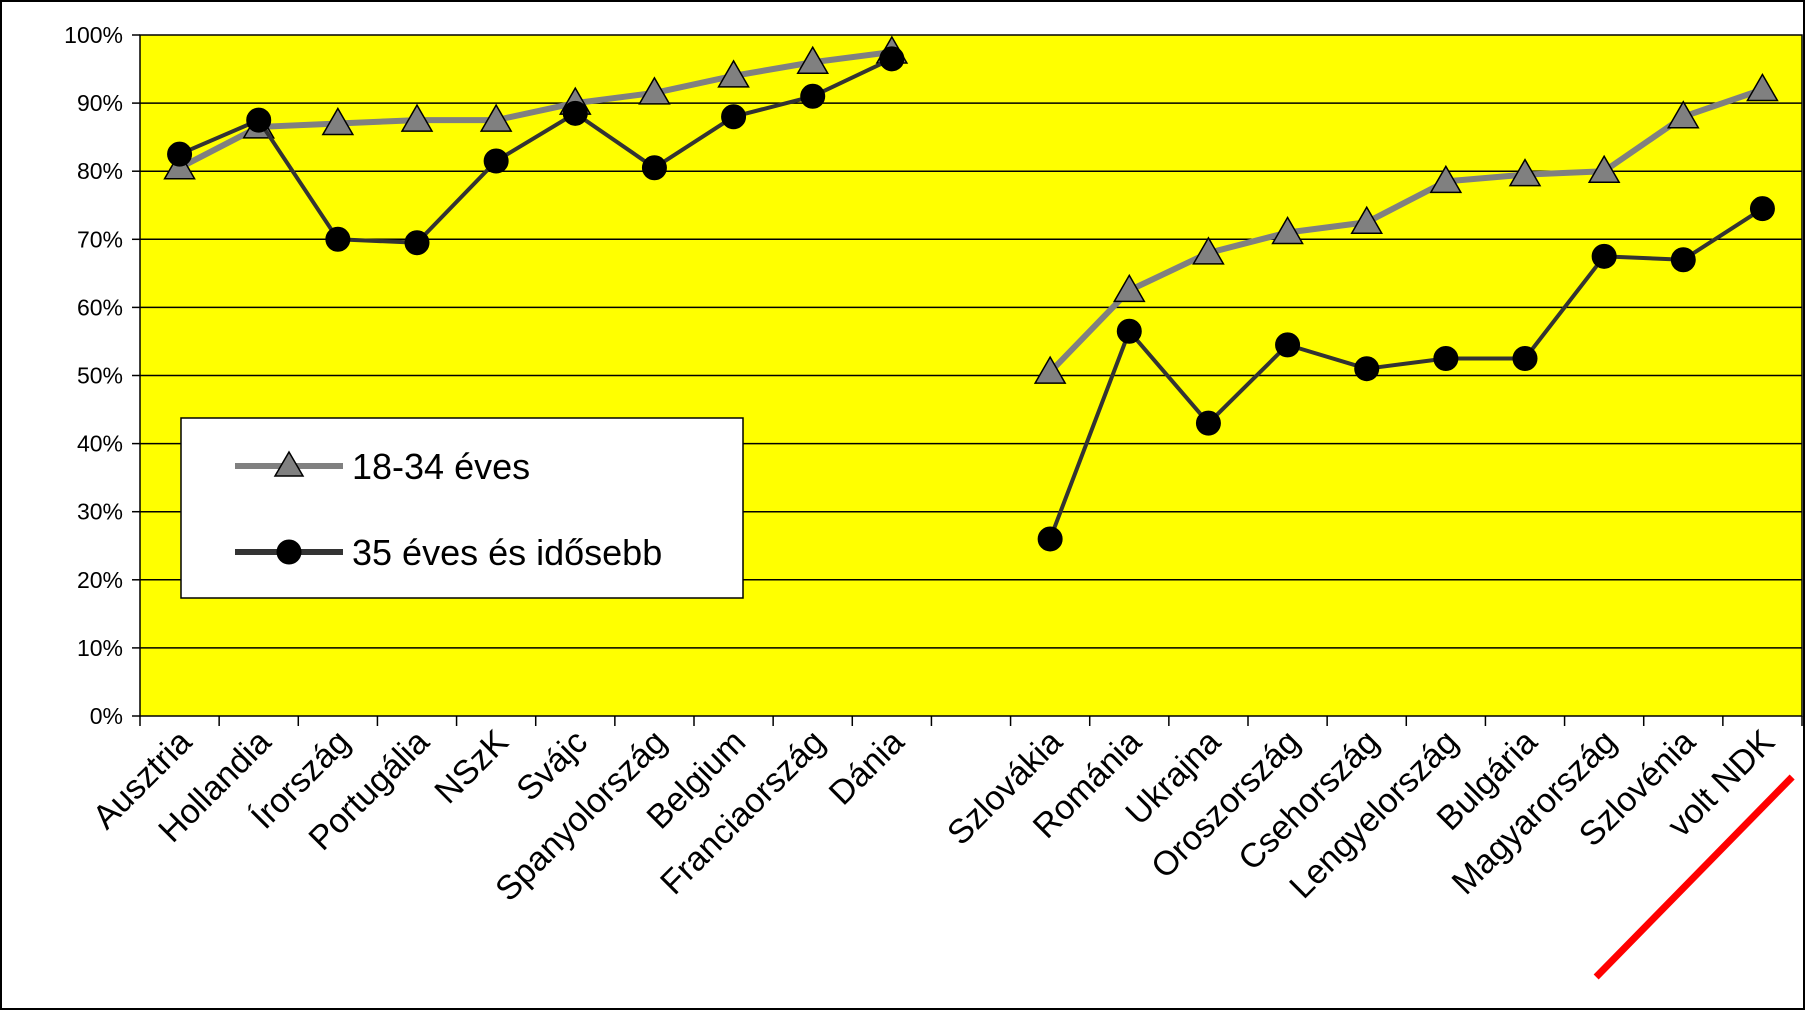  What do you see at coordinates (93, 35) in the screenshot?
I see `y-tick-label: 100%` at bounding box center [93, 35].